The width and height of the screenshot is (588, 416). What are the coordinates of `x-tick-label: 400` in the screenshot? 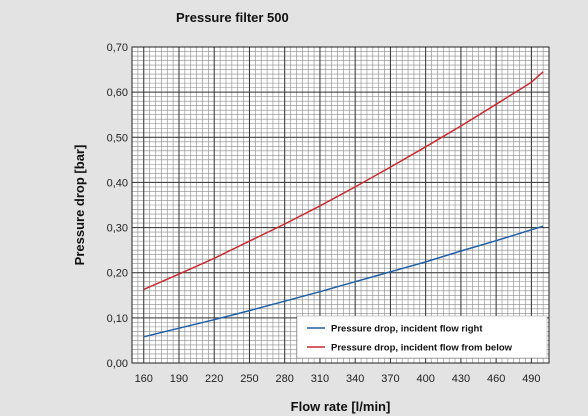 It's located at (425, 379).